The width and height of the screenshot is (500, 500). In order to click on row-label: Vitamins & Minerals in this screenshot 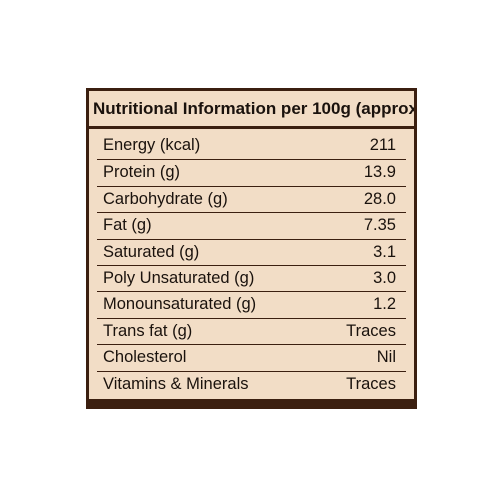, I will do `click(176, 383)`.